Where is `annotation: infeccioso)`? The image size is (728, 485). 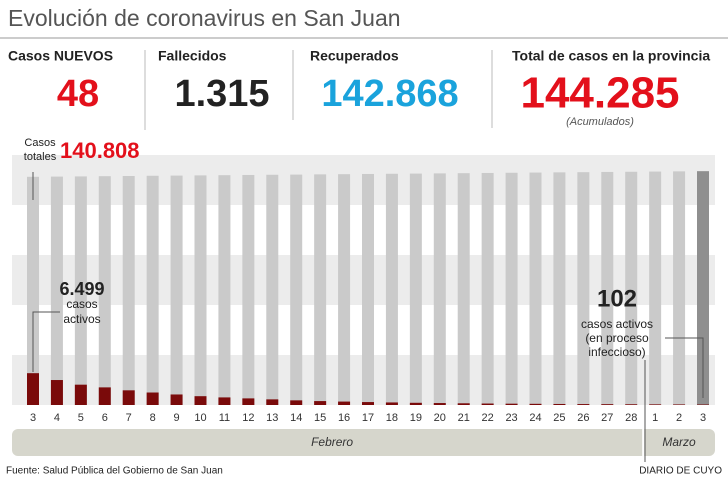
annotation: infeccioso) is located at coordinates (616, 352).